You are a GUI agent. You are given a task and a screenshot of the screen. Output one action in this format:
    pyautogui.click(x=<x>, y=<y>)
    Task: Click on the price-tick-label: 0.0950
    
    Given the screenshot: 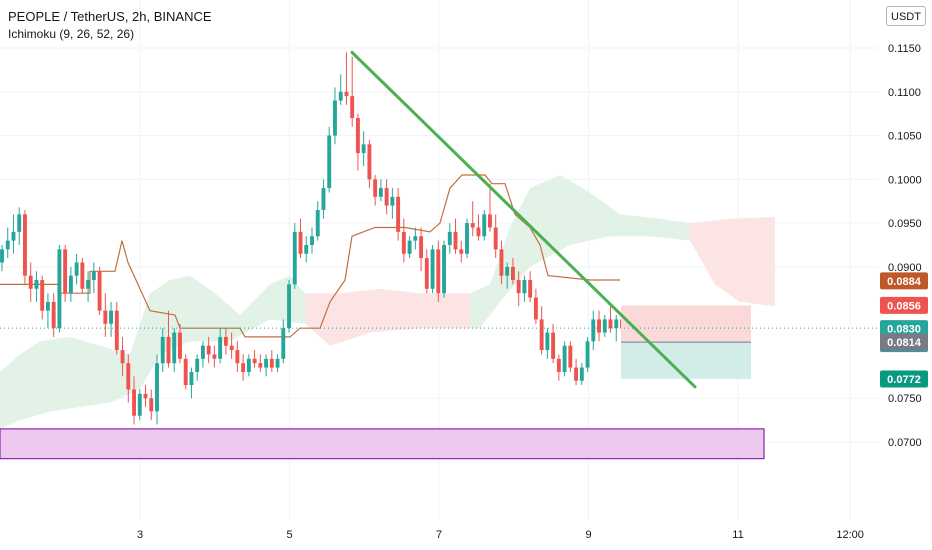 What is the action you would take?
    pyautogui.click(x=905, y=224)
    